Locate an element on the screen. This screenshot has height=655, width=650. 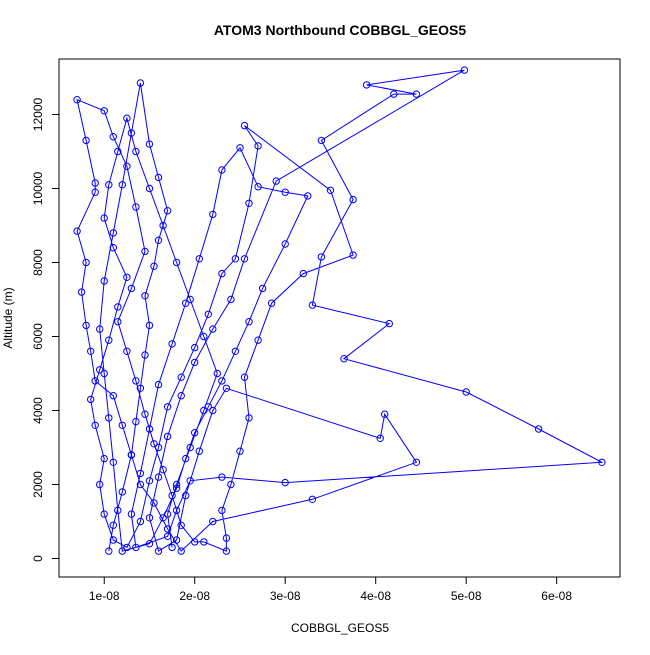
y-tick-label: 6000 is located at coordinates (38, 336).